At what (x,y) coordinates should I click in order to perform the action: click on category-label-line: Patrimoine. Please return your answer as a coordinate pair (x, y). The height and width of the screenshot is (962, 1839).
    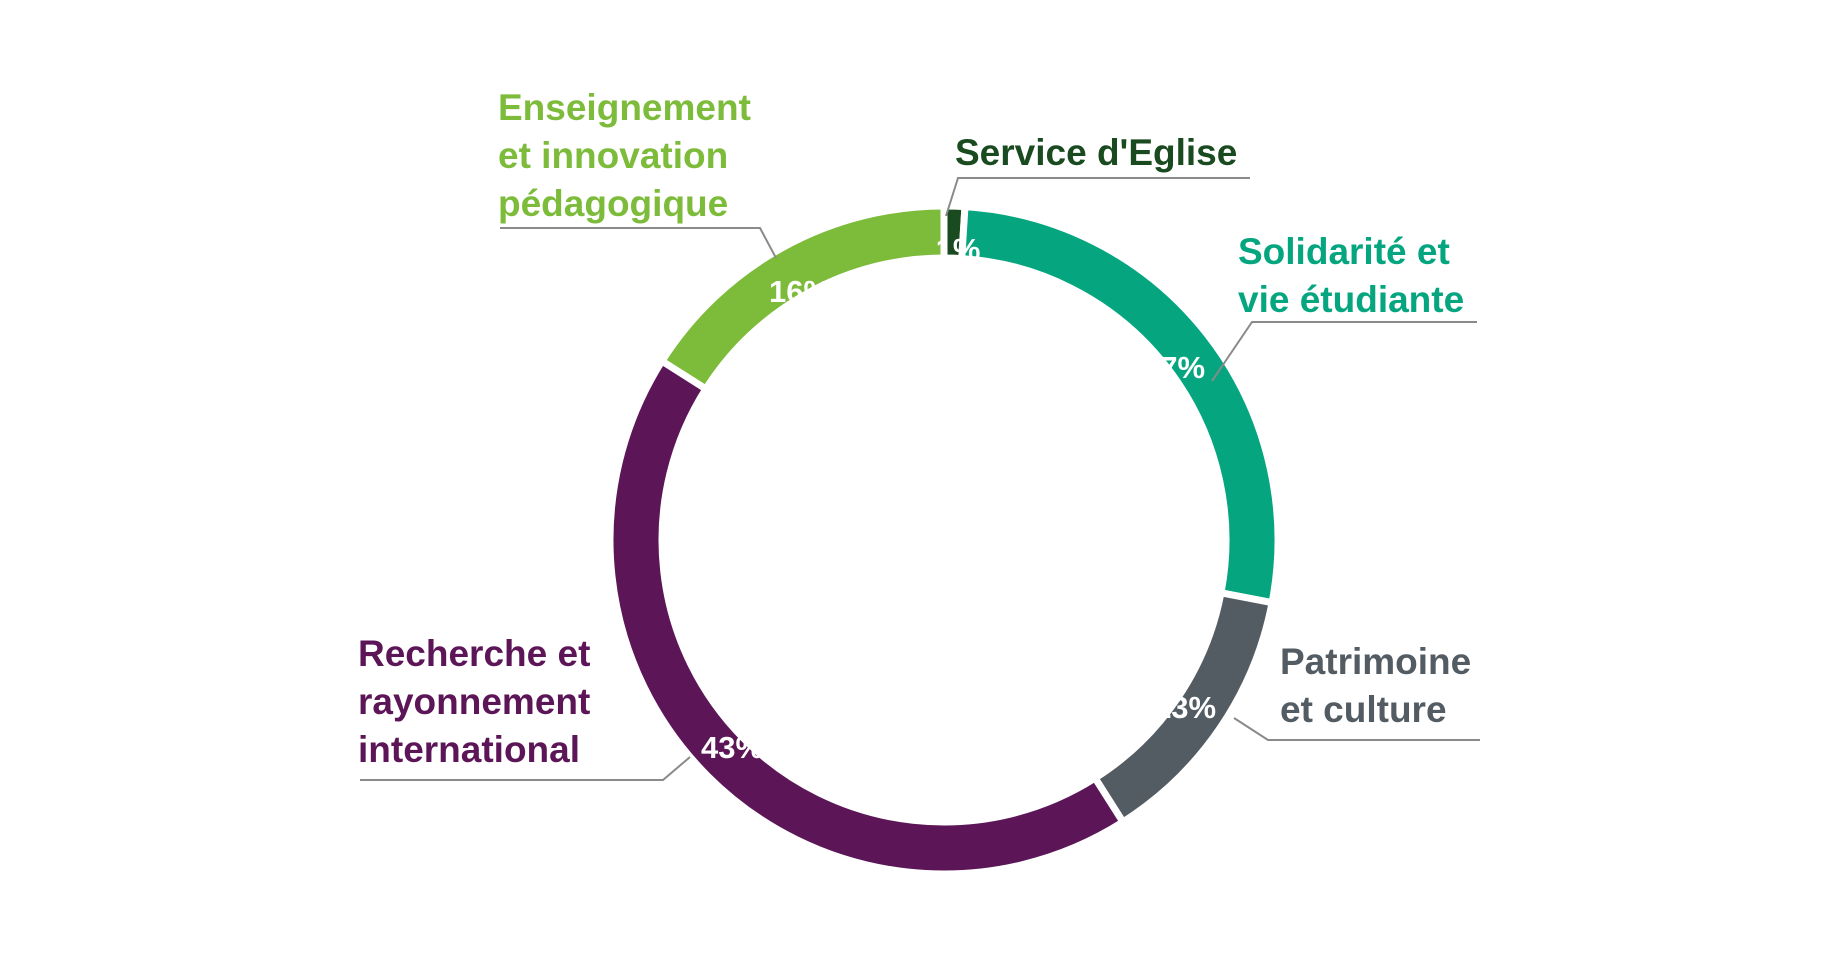
    Looking at the image, I should click on (1375, 661).